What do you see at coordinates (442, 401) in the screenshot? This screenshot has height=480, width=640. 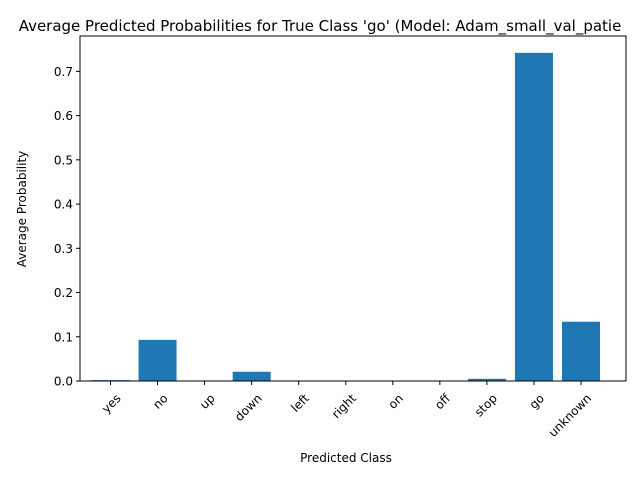 I see `x-tick-label-off: off` at bounding box center [442, 401].